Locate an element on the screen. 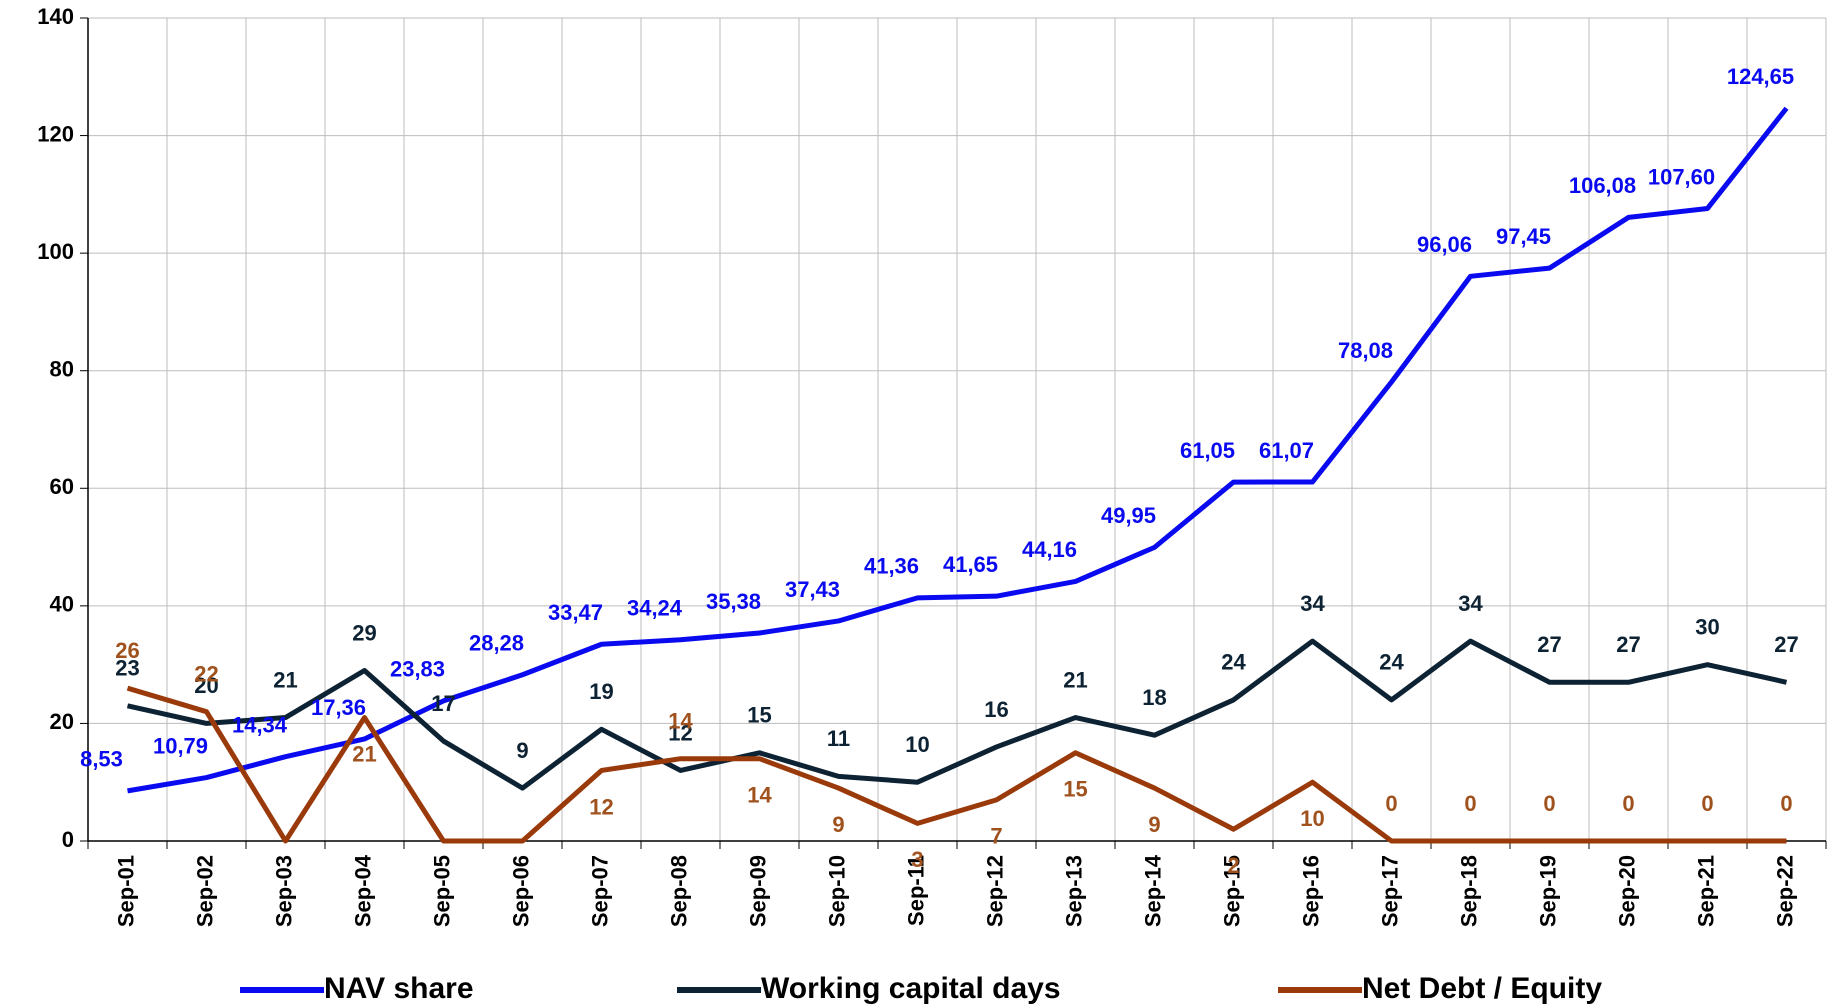  data-label: 7 is located at coordinates (996, 836).